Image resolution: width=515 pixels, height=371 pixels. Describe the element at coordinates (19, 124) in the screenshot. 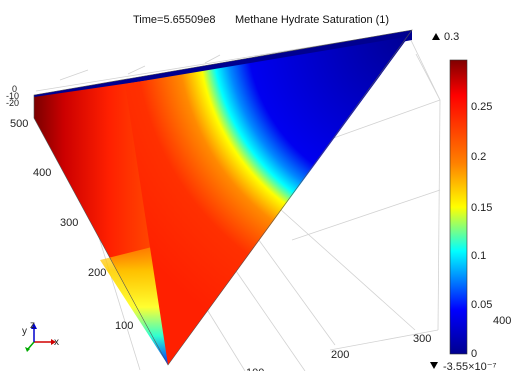

I see `tick-left-500: 500` at that location.